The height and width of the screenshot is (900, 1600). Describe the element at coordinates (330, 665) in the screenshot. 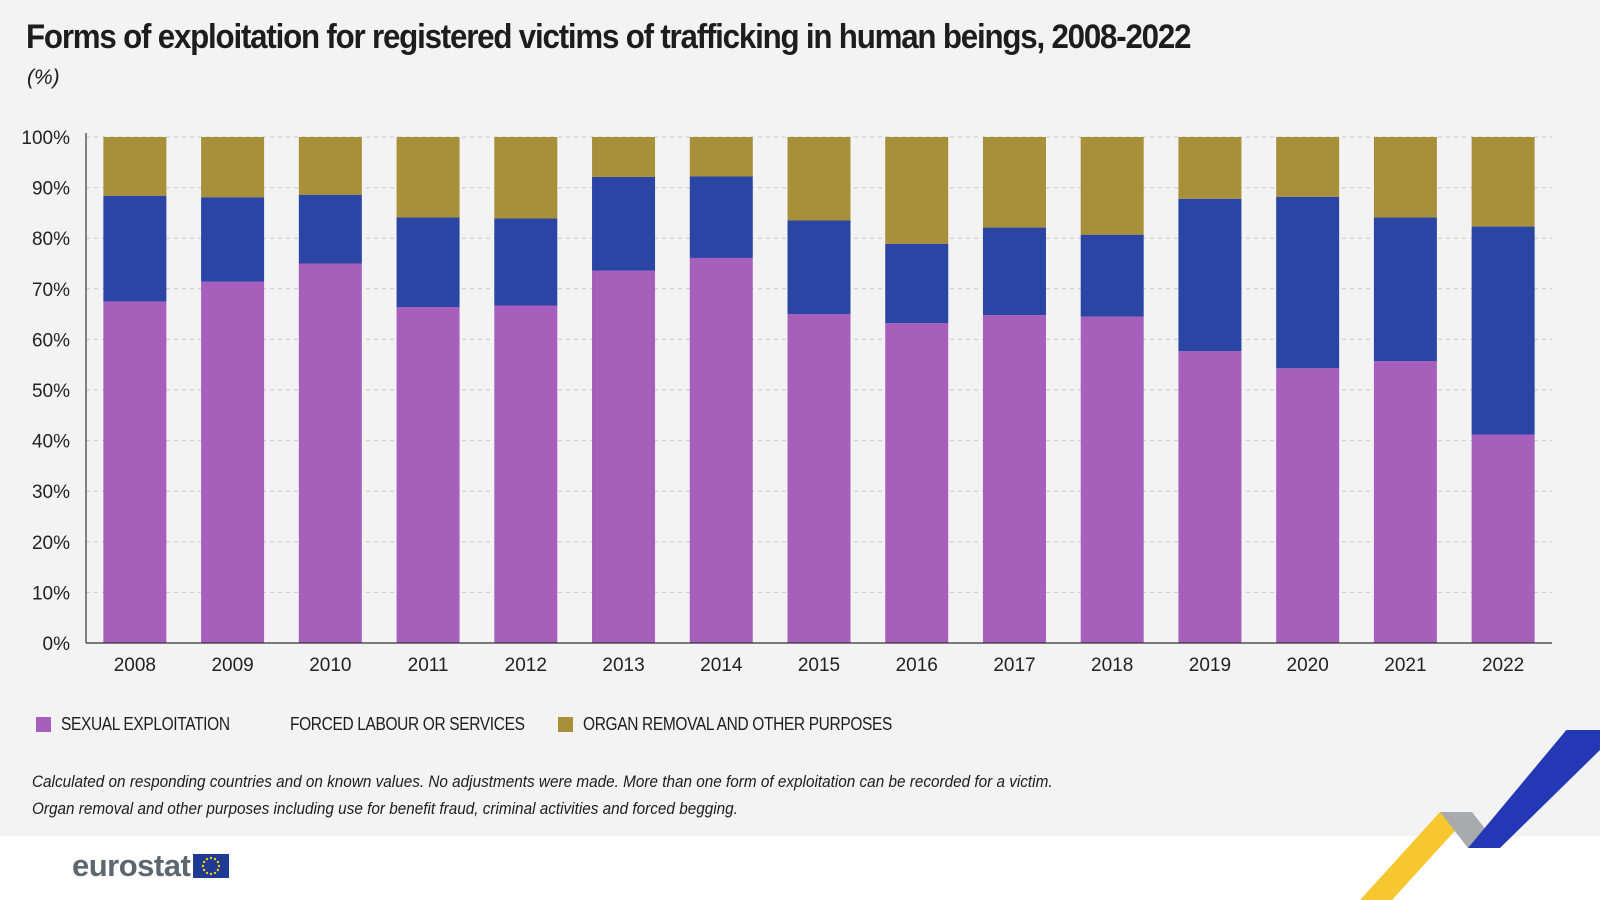

I see `x-tick-label: 2010` at that location.